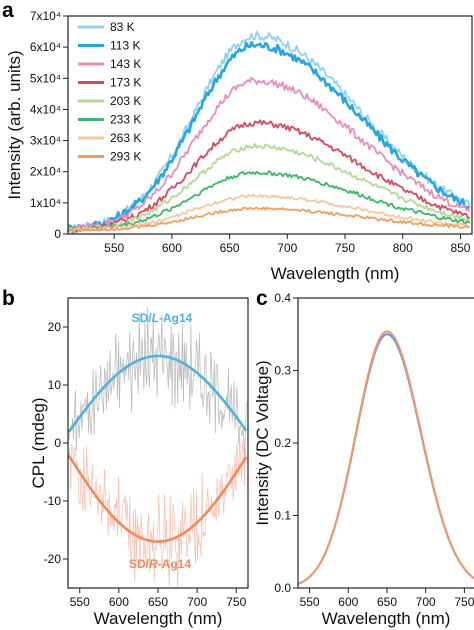 This screenshot has height=630, width=474. I want to click on legend-label: 143 K, so click(125, 64).